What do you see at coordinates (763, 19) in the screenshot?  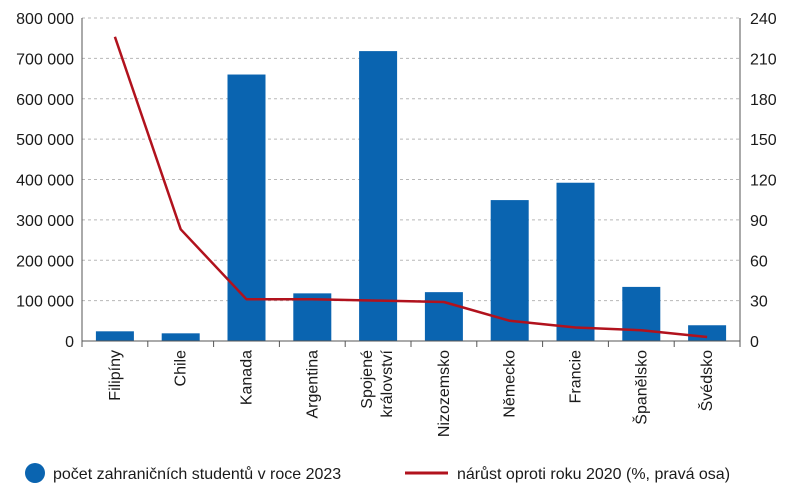 I see `right-tick-label: 240` at bounding box center [763, 19].